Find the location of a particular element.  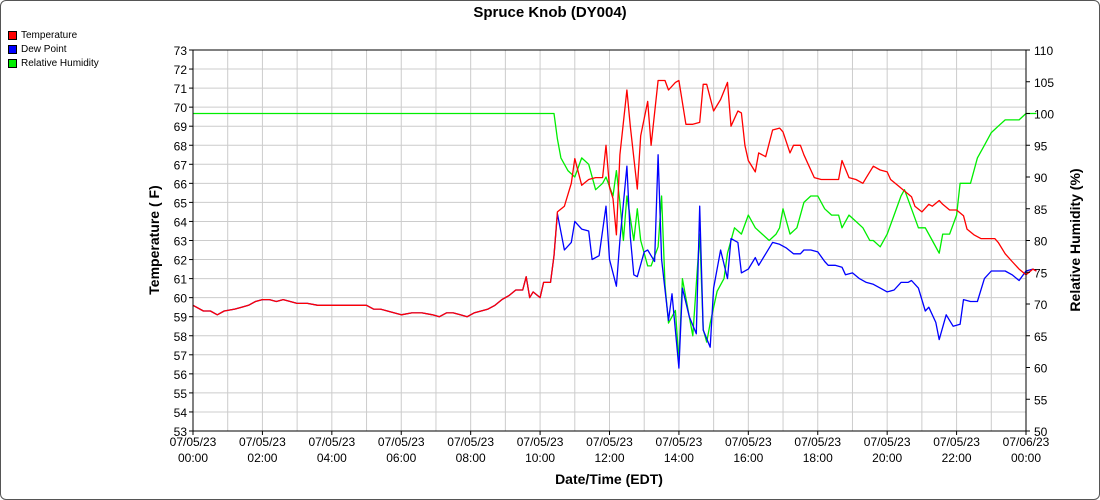

x-tick-label-time: 02:00 is located at coordinates (262, 458).